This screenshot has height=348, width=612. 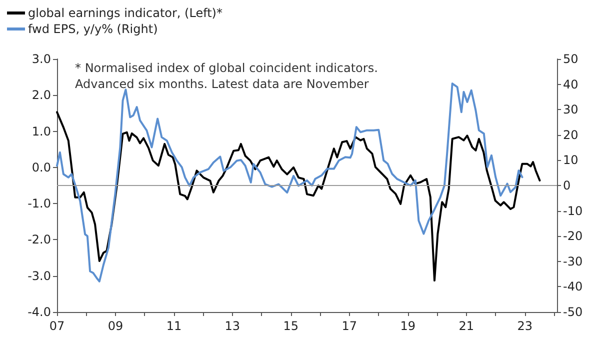 What do you see at coordinates (226, 68) in the screenshot?
I see `annotation: * Normalised index of global coincident indicators.` at bounding box center [226, 68].